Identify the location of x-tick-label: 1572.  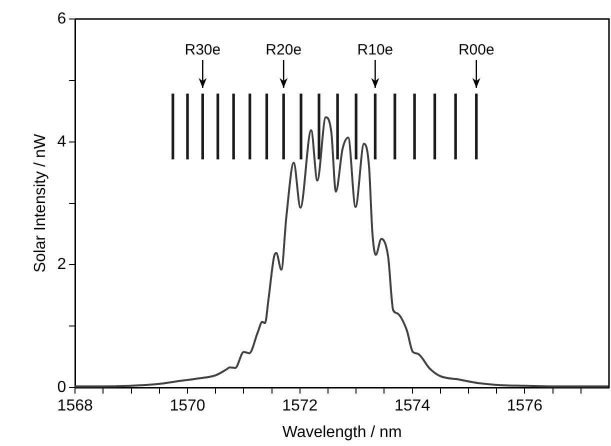
(300, 406).